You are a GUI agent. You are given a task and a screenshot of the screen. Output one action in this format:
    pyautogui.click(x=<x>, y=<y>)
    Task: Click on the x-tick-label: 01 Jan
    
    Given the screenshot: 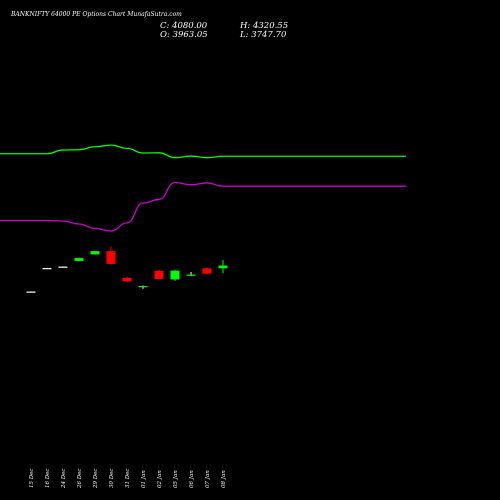 What is the action you would take?
    pyautogui.click(x=144, y=479)
    